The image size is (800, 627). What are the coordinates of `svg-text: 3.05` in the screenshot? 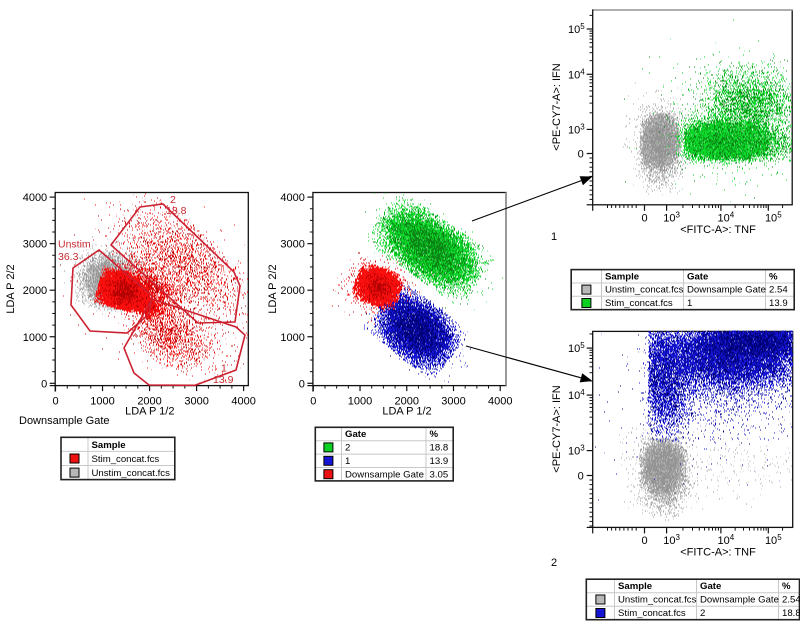 It's located at (439, 474).